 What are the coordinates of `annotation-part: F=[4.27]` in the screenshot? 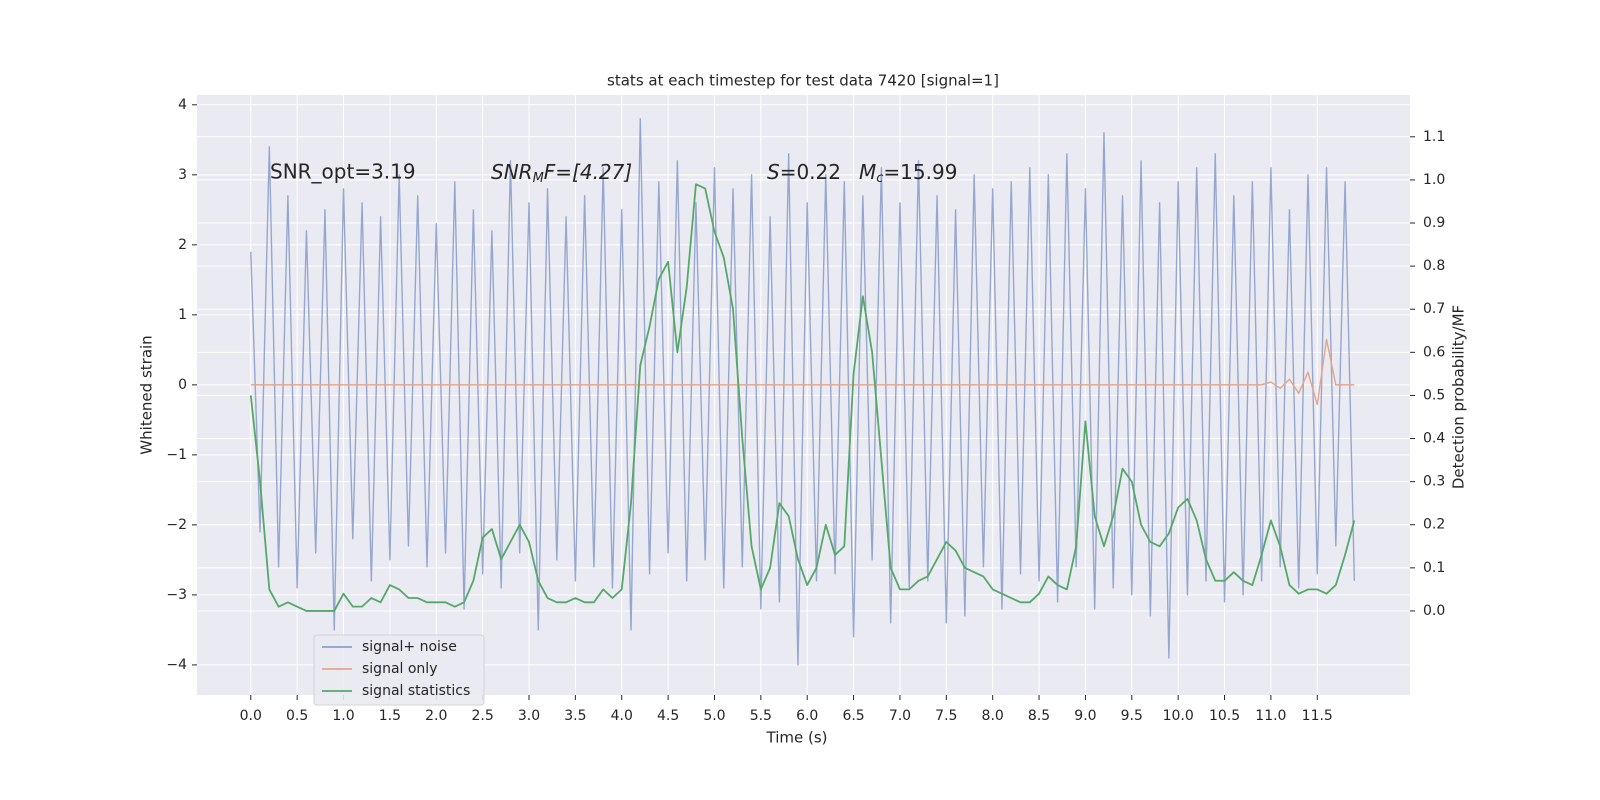 It's located at (588, 172).